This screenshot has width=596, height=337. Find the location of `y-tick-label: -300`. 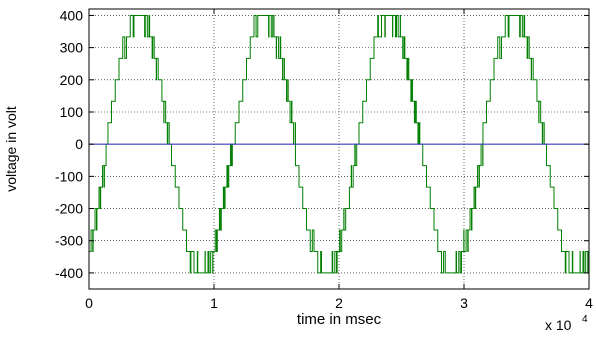

y-tick-label: -300 is located at coordinates (69, 241).